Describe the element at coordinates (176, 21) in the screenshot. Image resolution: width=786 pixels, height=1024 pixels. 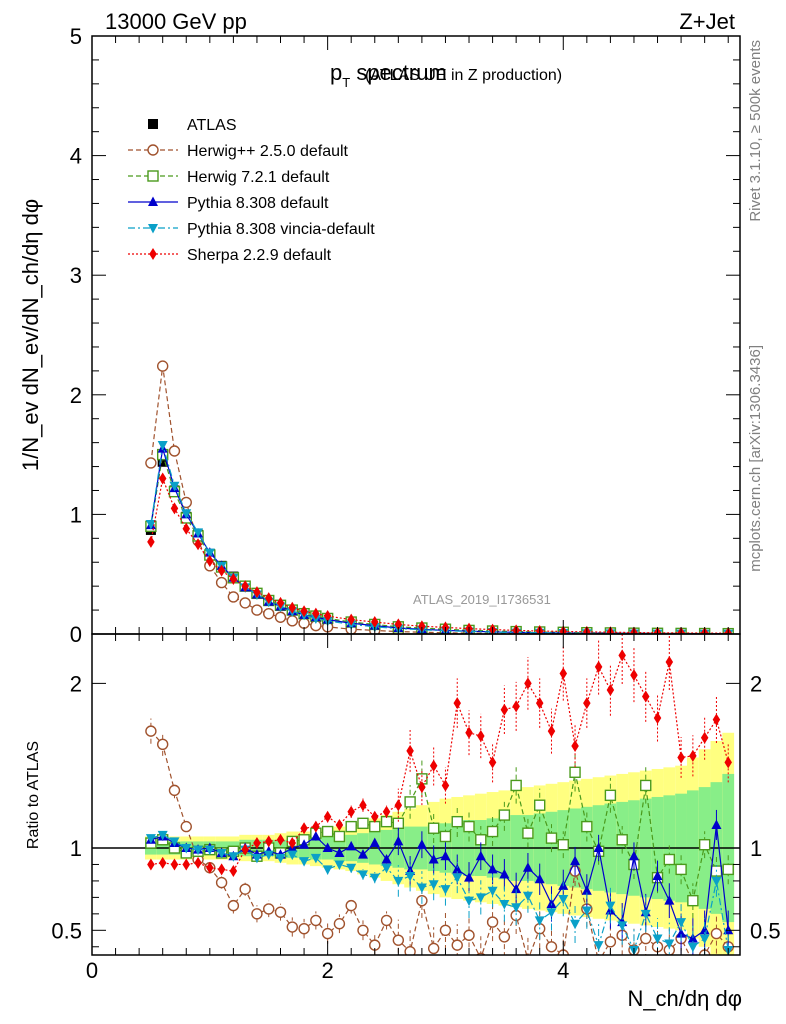
I see `header-collision-label: 13000 GeV pp` at that location.